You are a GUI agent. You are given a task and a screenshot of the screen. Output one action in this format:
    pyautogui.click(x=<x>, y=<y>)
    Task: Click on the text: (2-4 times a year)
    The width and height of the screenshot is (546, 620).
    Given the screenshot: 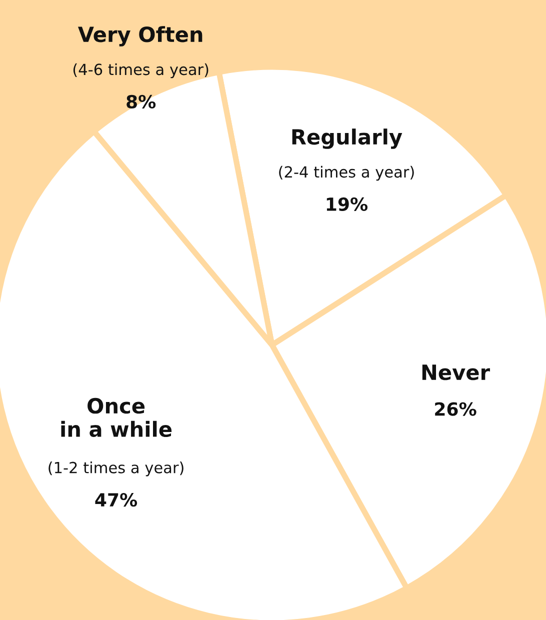 What is the action you would take?
    pyautogui.click(x=346, y=173)
    